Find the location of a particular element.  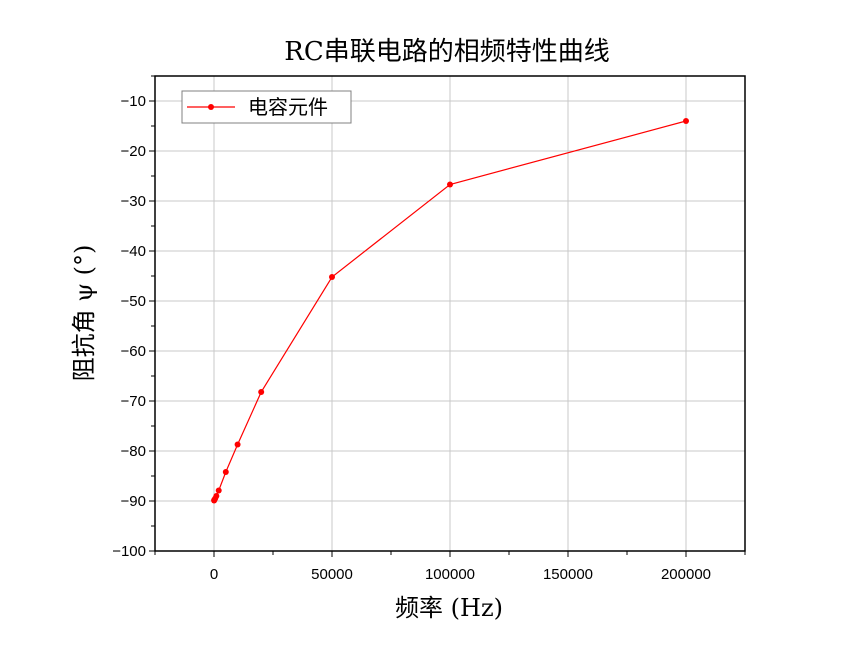

y-tick-label: −40 is located at coordinates (133, 251).